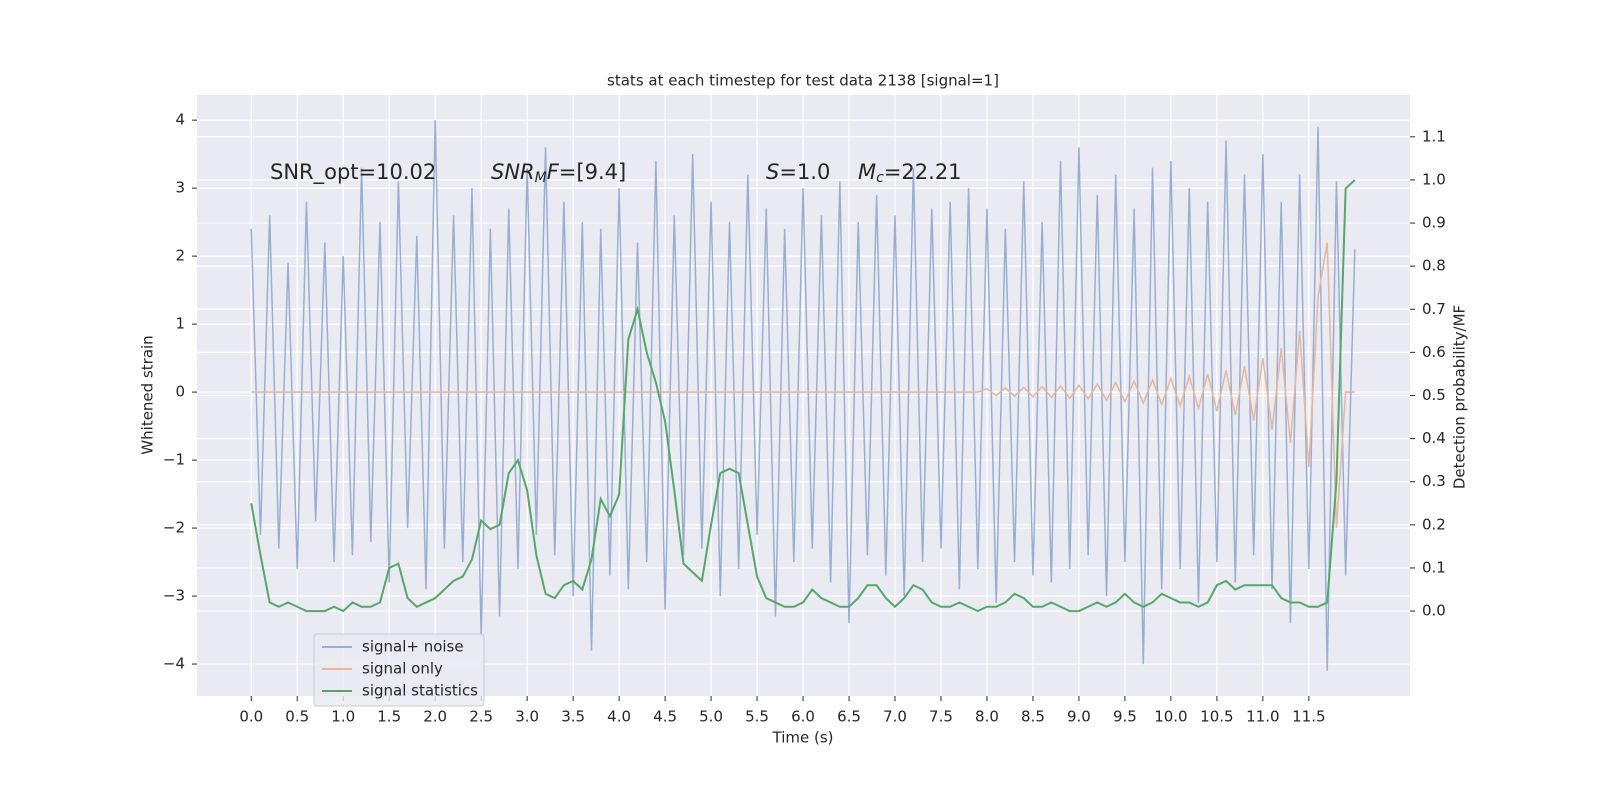 The height and width of the screenshot is (800, 1600). What do you see at coordinates (923, 172) in the screenshot?
I see `annotation-part: =22.21` at bounding box center [923, 172].